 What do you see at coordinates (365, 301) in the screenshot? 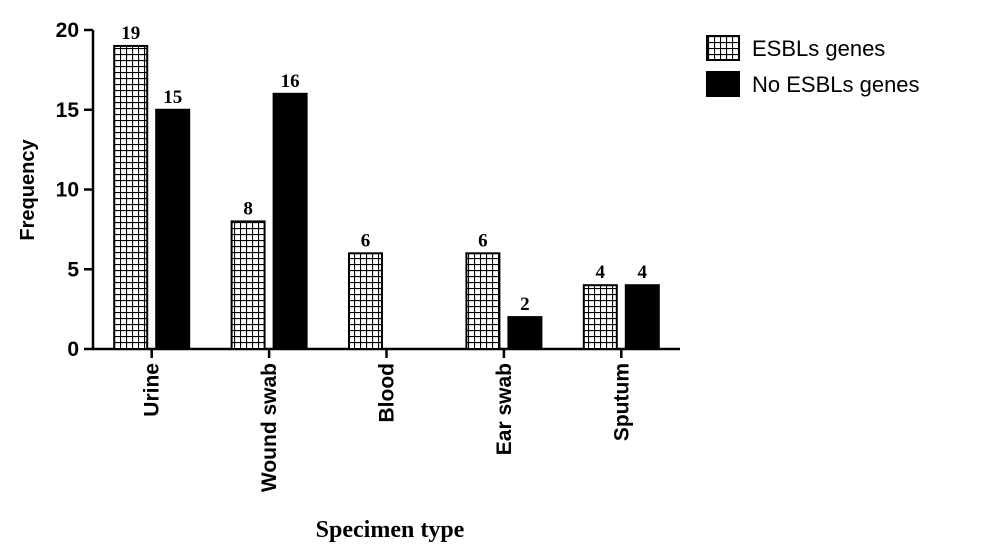
I see `bar-esbls-blood` at bounding box center [365, 301].